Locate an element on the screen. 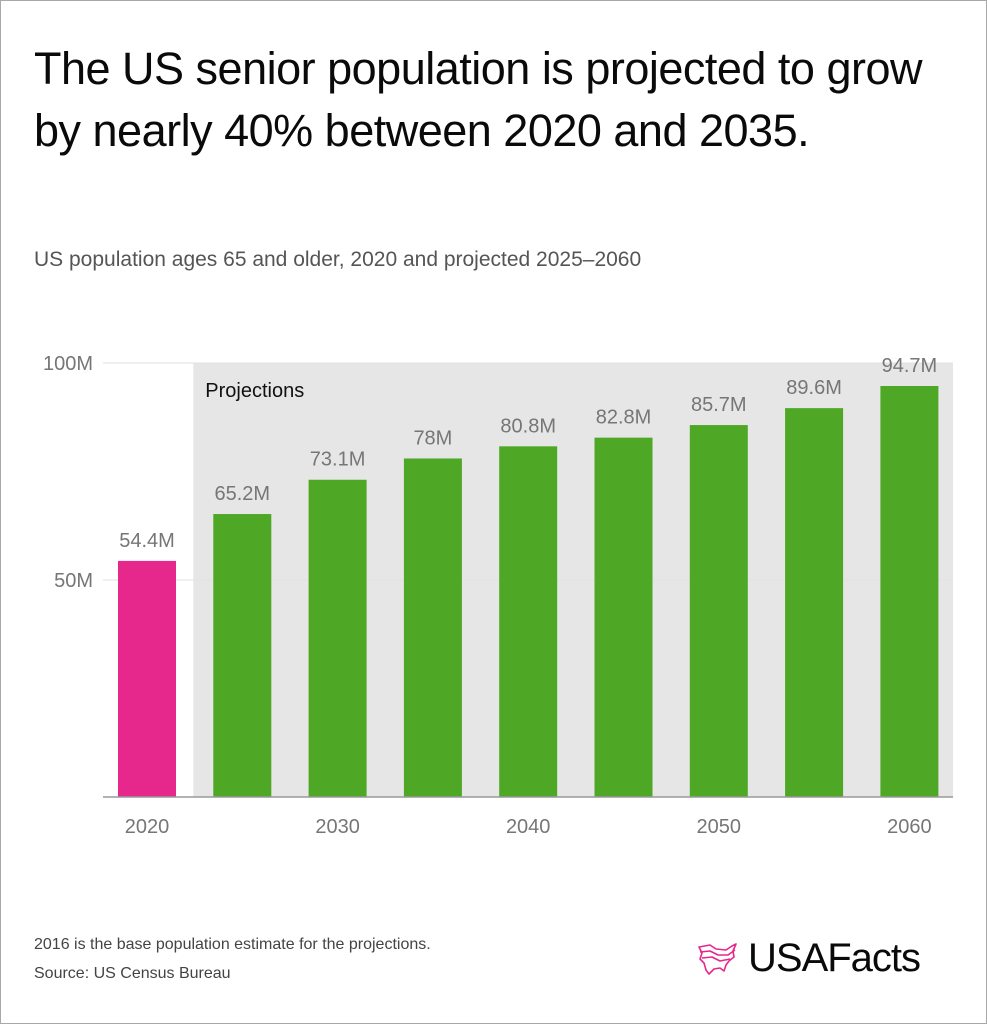 This screenshot has height=1024, width=987. usafacts-logo: USAFacts is located at coordinates (808, 958).